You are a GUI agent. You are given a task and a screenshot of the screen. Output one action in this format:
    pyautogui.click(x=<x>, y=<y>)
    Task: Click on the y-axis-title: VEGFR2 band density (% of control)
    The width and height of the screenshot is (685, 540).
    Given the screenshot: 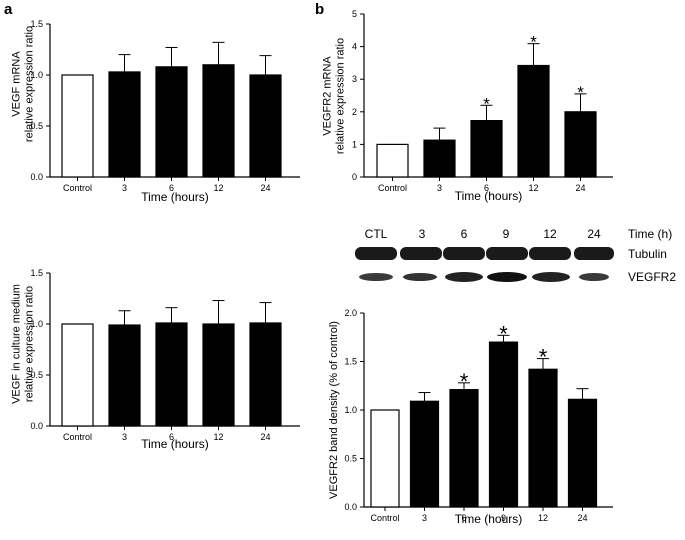 What is the action you would take?
    pyautogui.click(x=334, y=410)
    